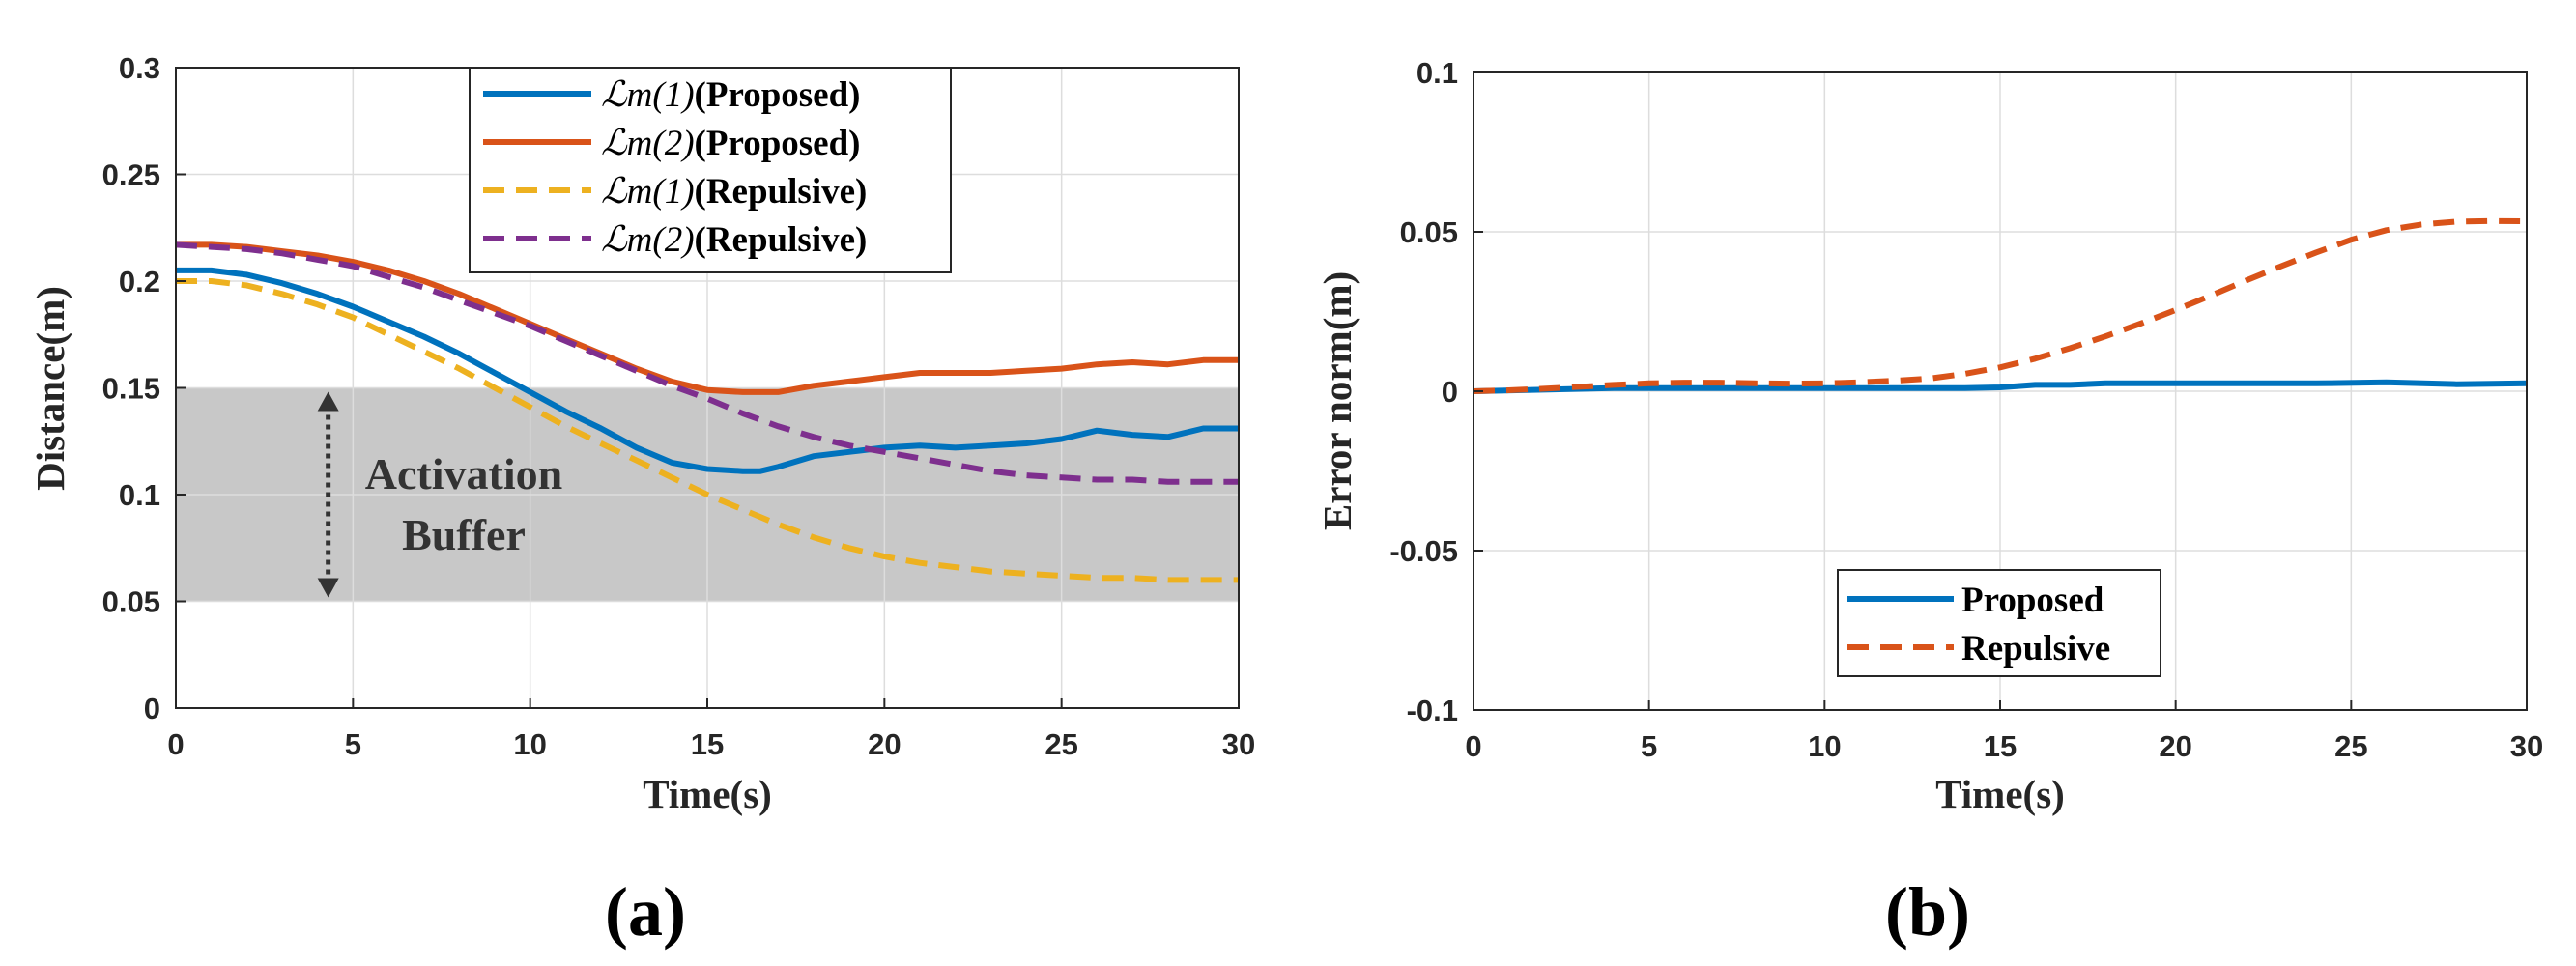 The image size is (2576, 966). Describe the element at coordinates (464, 534) in the screenshot. I see `activation-buffer-label-line2: Buffer` at that location.